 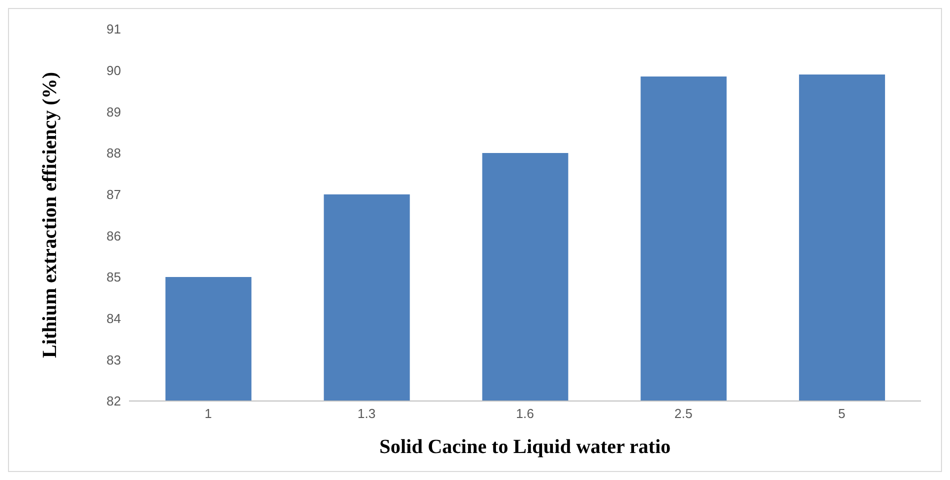 What do you see at coordinates (842, 414) in the screenshot?
I see `x-tick-label: 5` at bounding box center [842, 414].